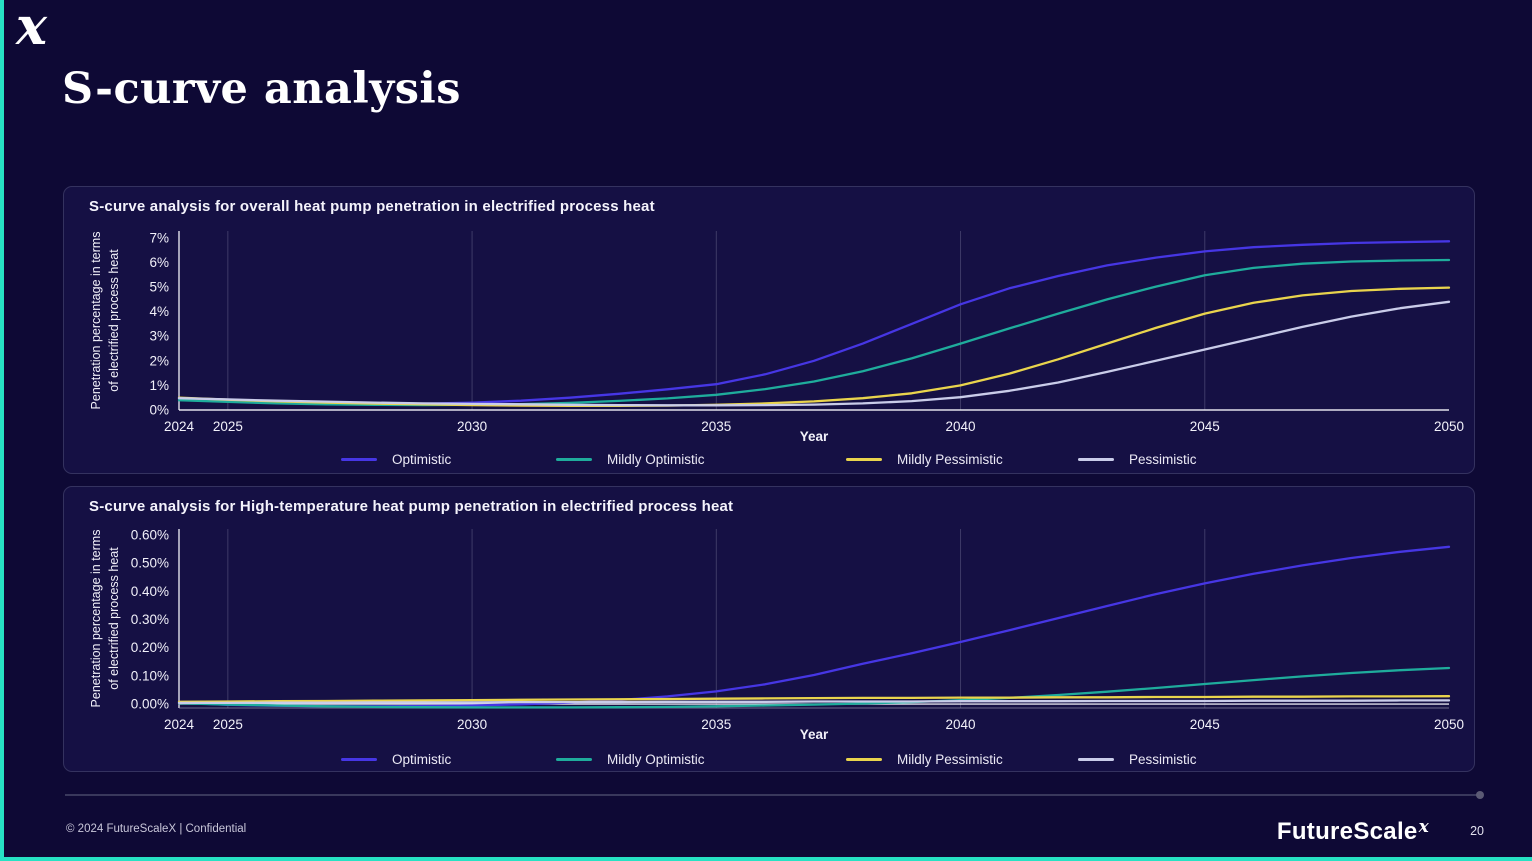  I want to click on svg-text: 0.10%, so click(150, 675).